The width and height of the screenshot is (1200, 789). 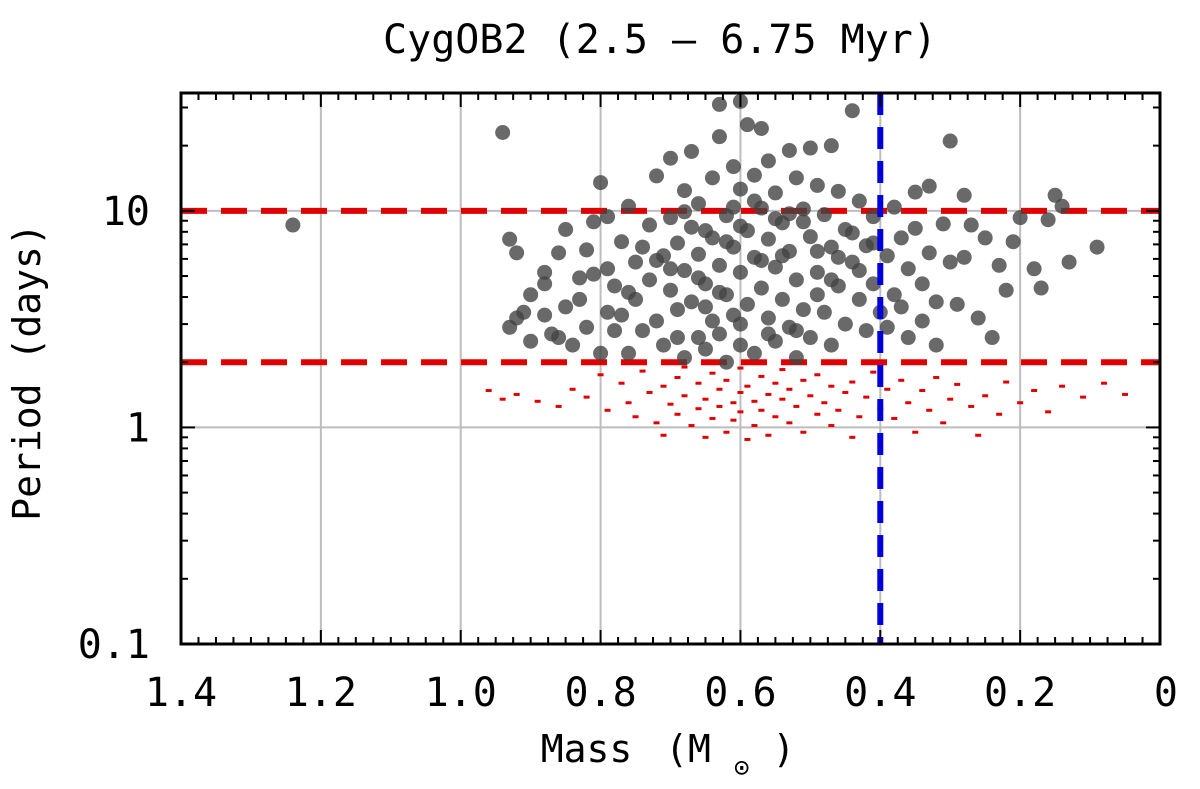 What do you see at coordinates (688, 749) in the screenshot?
I see `x-axis-unit-prefix: (M` at bounding box center [688, 749].